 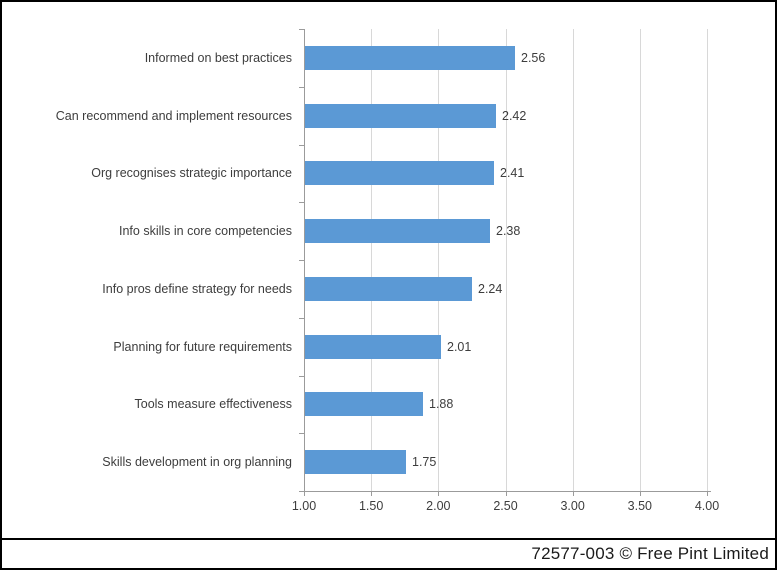 I want to click on value-label: 2.42, so click(x=514, y=116).